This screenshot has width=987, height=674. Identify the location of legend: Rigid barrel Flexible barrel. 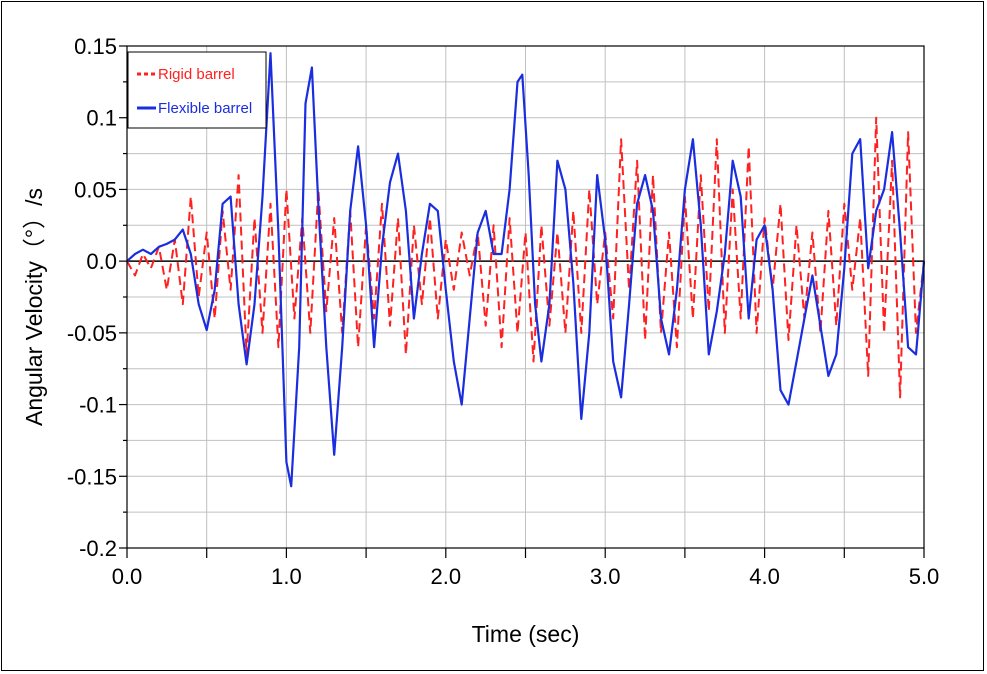
(197, 90).